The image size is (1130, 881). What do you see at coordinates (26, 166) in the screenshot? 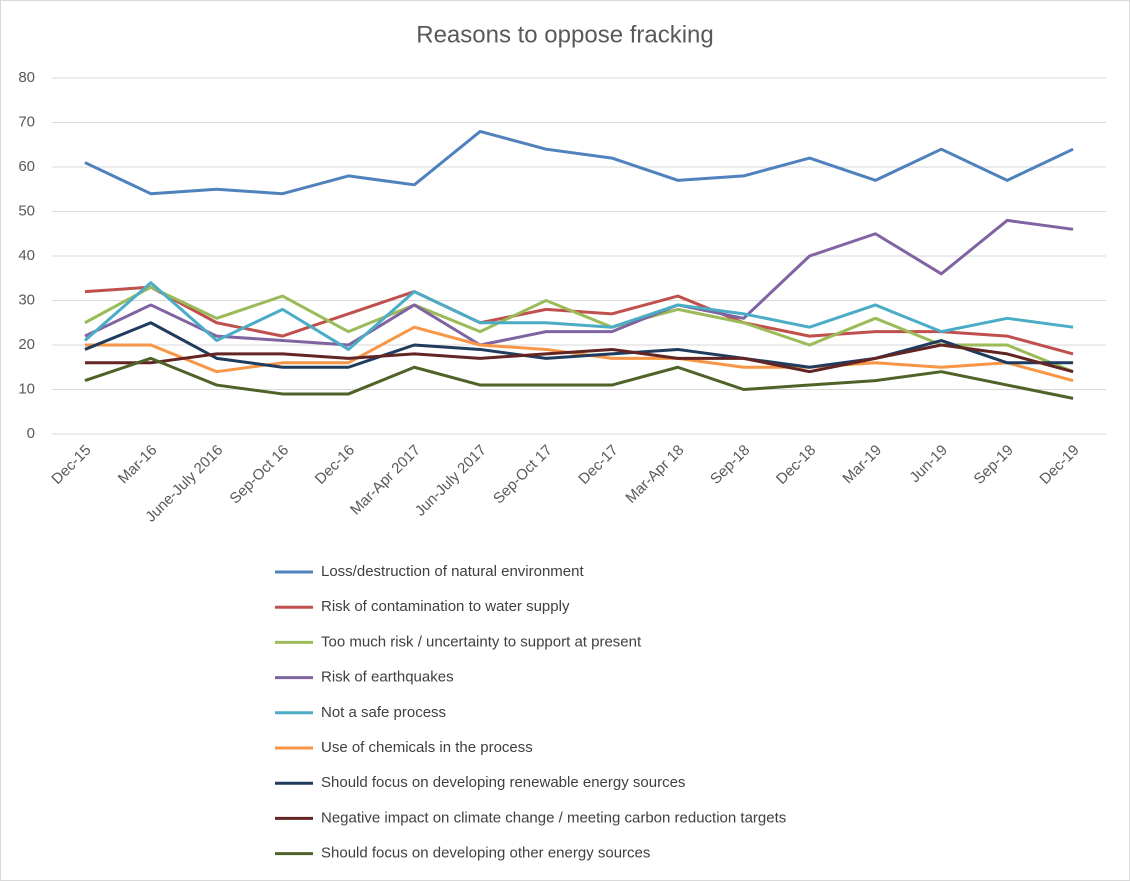
I see `y-tick-label: 60` at bounding box center [26, 166].